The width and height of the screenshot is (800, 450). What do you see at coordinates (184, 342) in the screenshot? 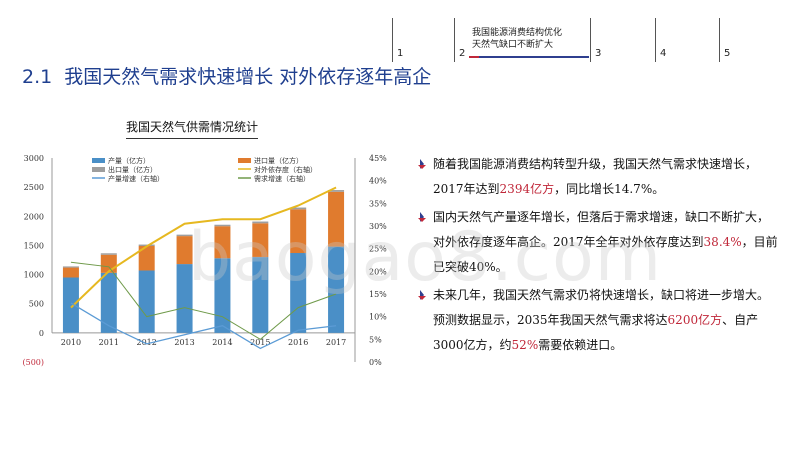
I see `x-tick-label: 2013` at bounding box center [184, 342].